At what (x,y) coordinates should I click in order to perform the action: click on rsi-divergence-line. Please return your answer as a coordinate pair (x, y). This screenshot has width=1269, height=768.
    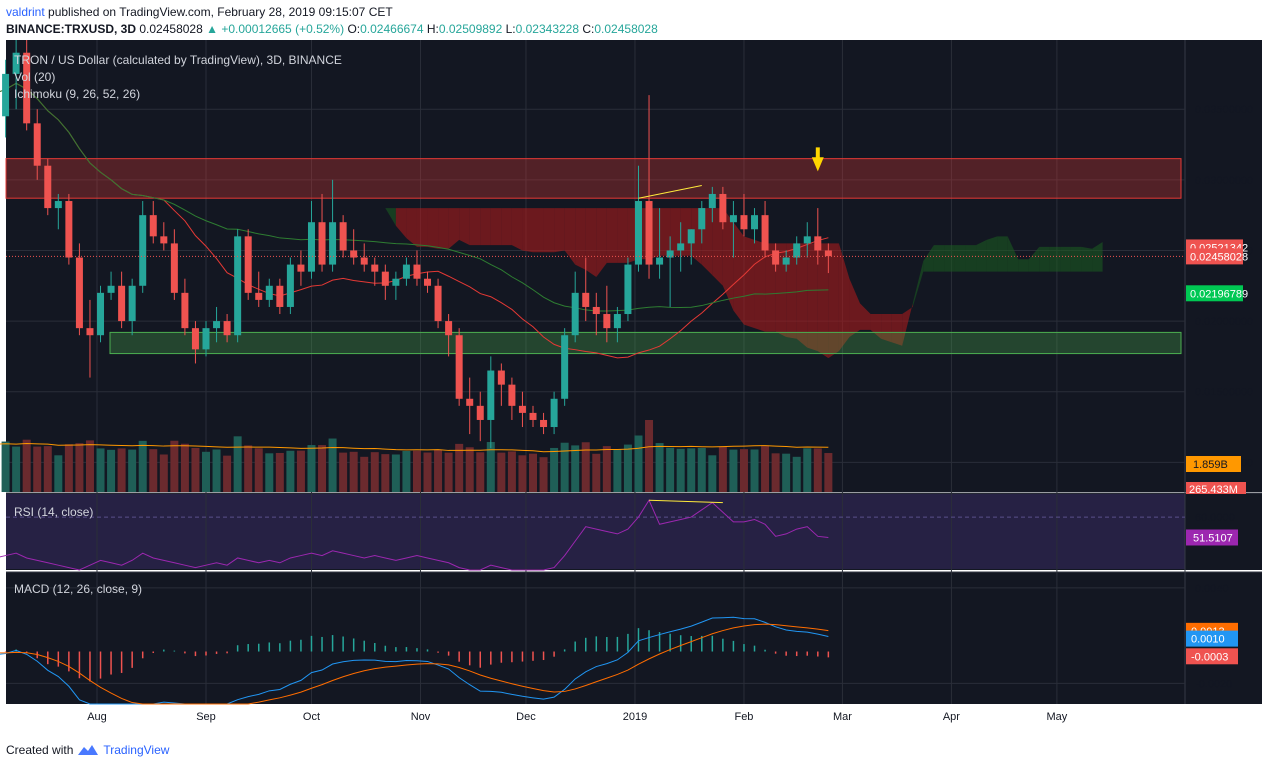
    Looking at the image, I should click on (686, 501).